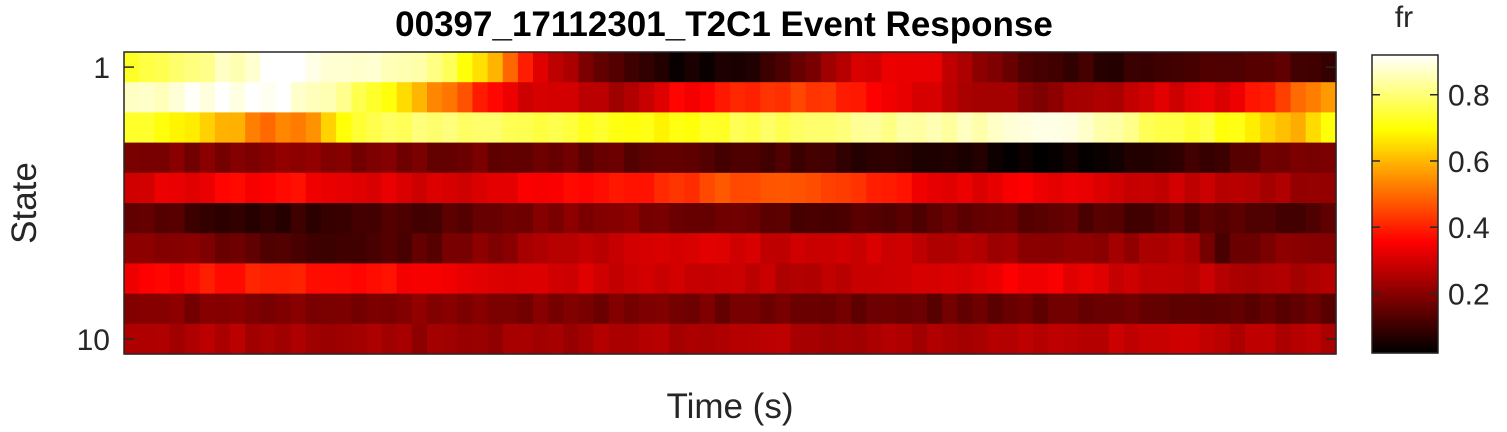 The height and width of the screenshot is (432, 1507). I want to click on colorbar, so click(1405, 204).